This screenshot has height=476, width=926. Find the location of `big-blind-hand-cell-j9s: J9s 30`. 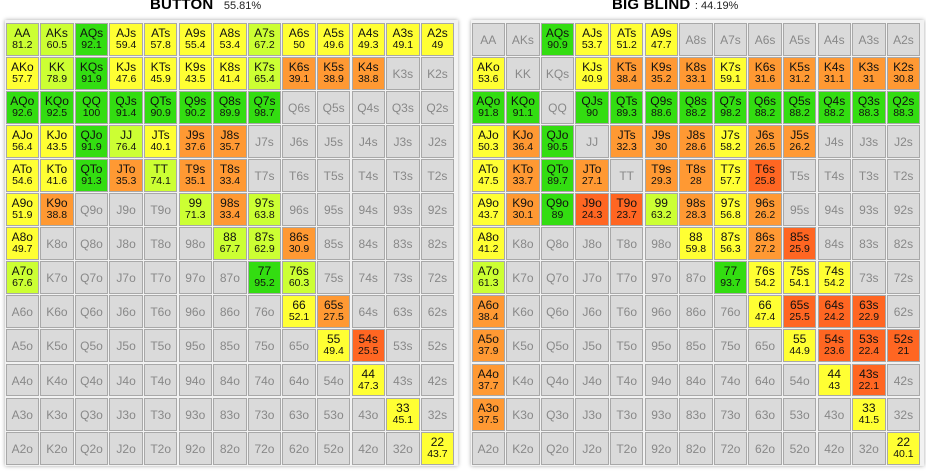

big-blind-hand-cell-j9s: J9s 30 is located at coordinates (661, 141).